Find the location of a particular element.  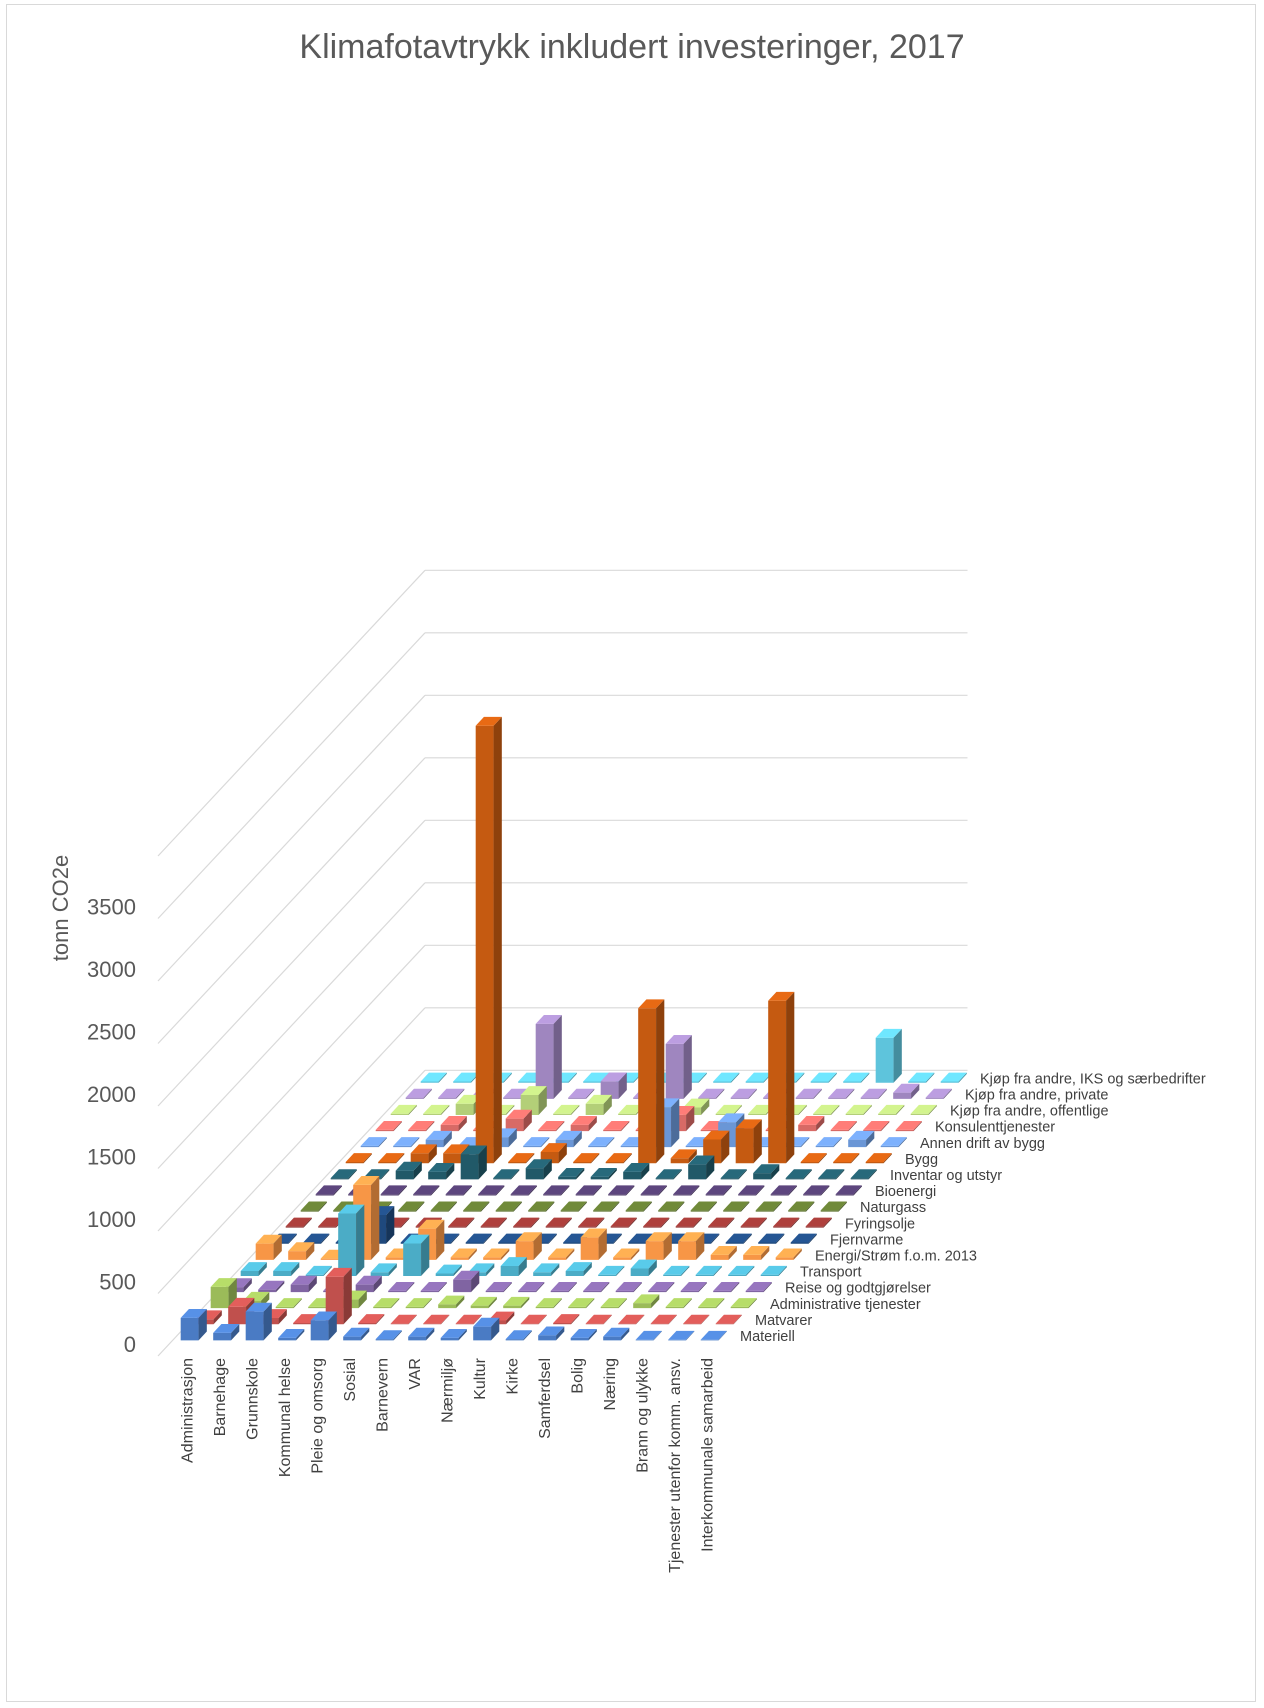

series-label: Kjøp fra andre, private is located at coordinates (1036, 1095).